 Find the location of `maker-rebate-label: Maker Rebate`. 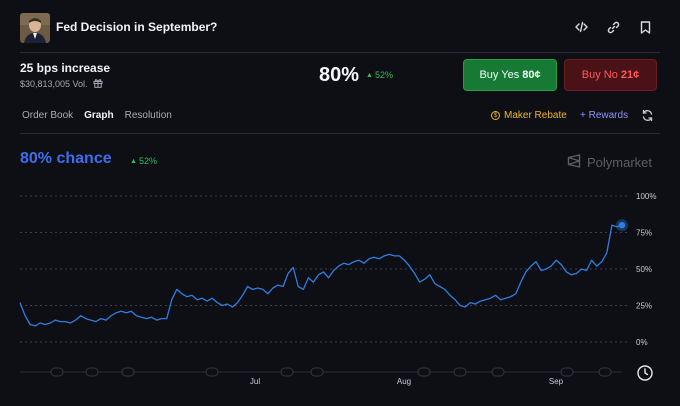

maker-rebate-label: Maker Rebate is located at coordinates (535, 115).